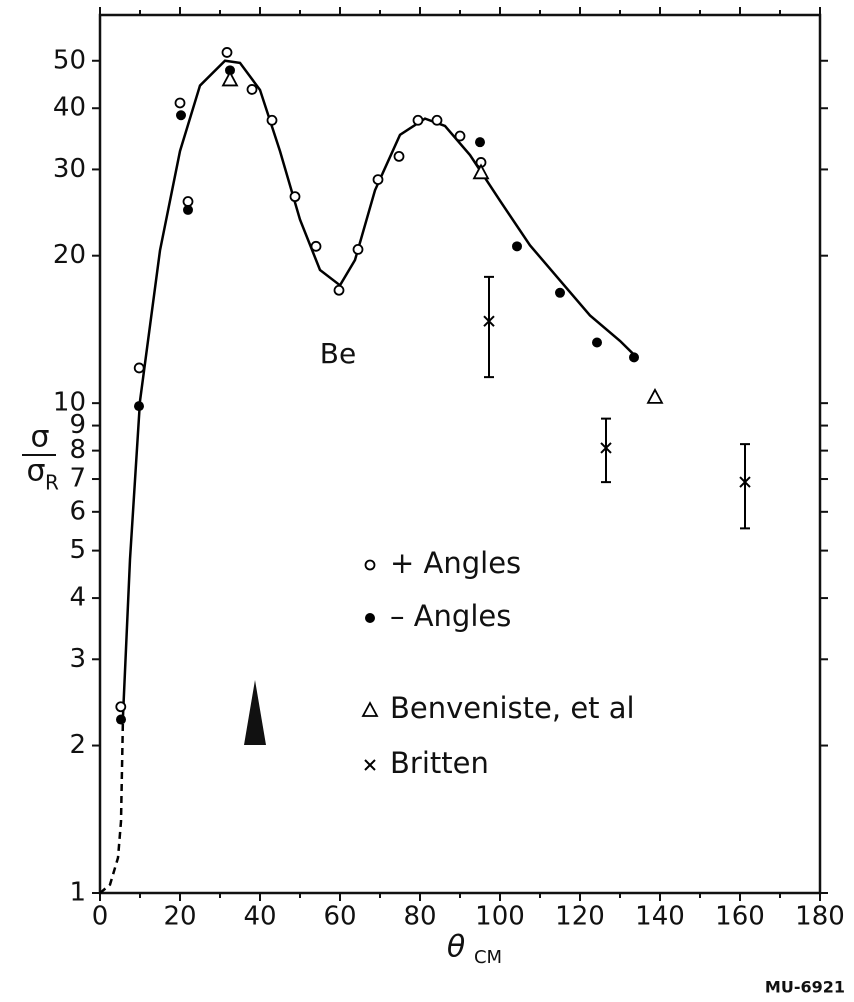  What do you see at coordinates (660, 917) in the screenshot?
I see `x-tick-label: 140` at bounding box center [660, 917].